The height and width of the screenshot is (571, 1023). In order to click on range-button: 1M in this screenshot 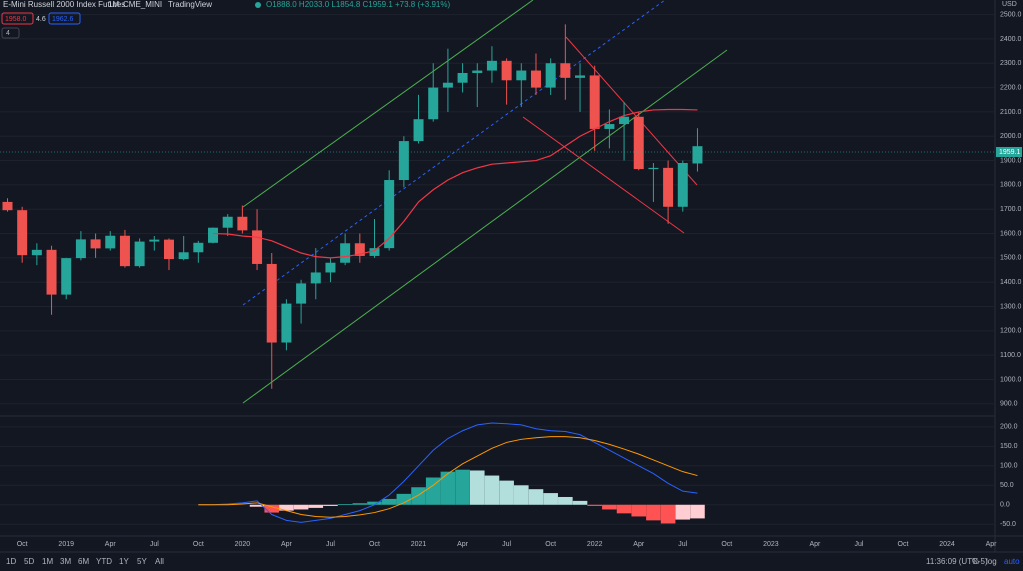, I will do `click(47, 561)`.